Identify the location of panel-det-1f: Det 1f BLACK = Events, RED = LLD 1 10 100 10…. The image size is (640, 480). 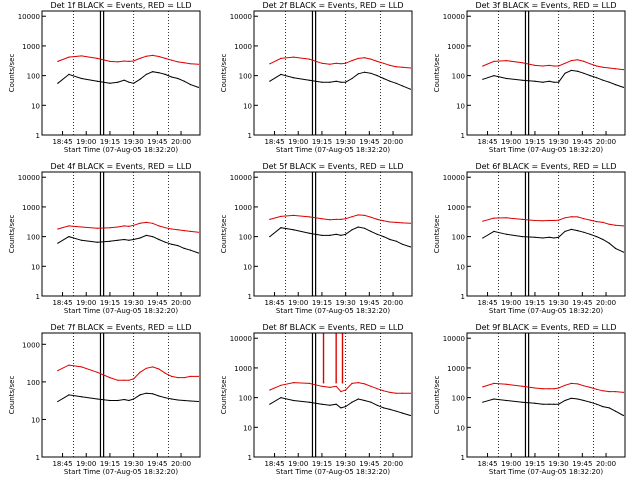
(104, 77).